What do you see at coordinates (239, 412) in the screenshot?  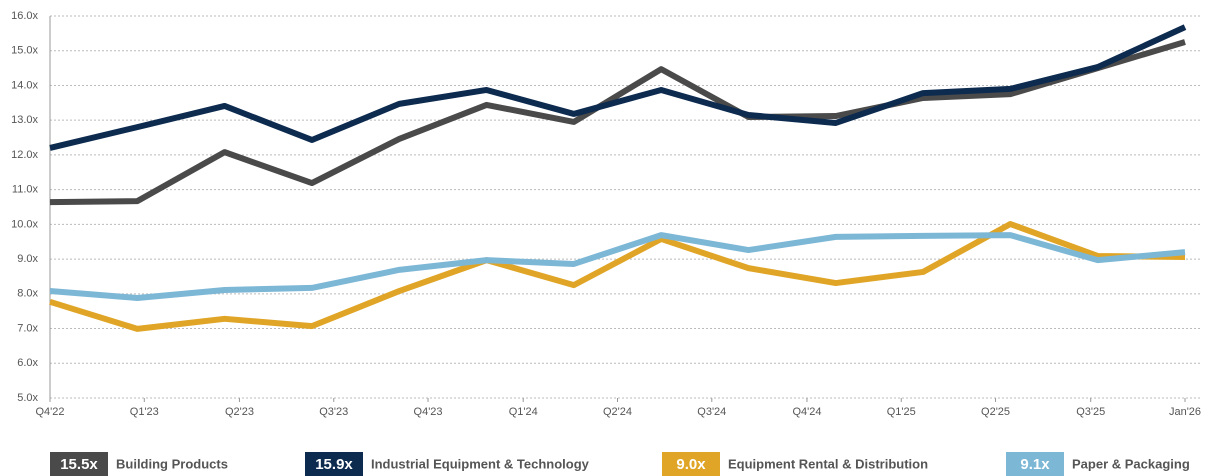 I see `x-tick-label: Q2'23` at bounding box center [239, 412].